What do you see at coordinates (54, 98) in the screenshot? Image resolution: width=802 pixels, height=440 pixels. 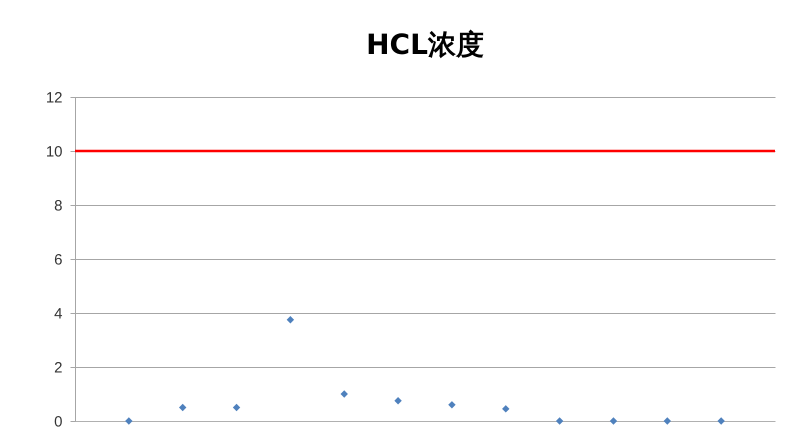 I see `y-tick-label: 12` at bounding box center [54, 98].